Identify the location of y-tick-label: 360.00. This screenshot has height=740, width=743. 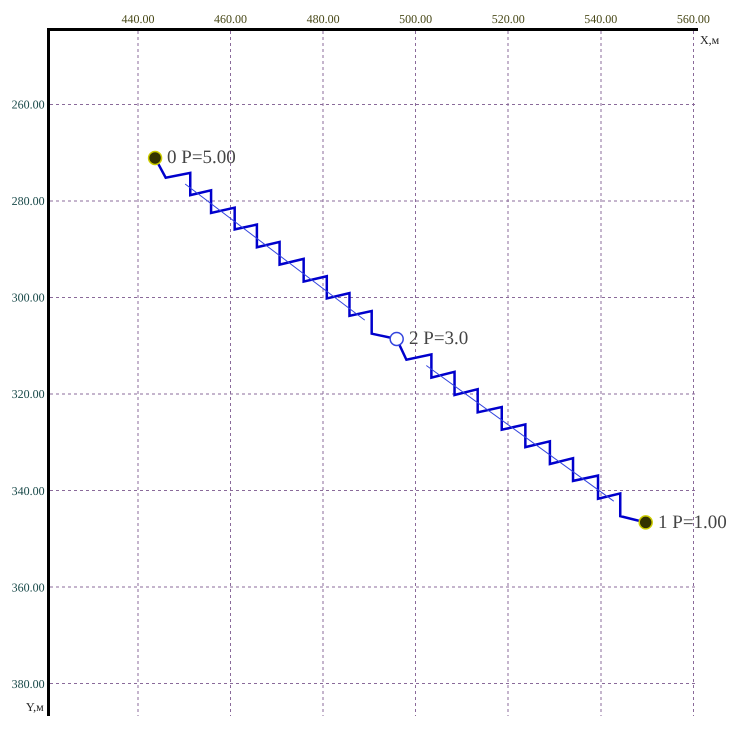
(28, 587).